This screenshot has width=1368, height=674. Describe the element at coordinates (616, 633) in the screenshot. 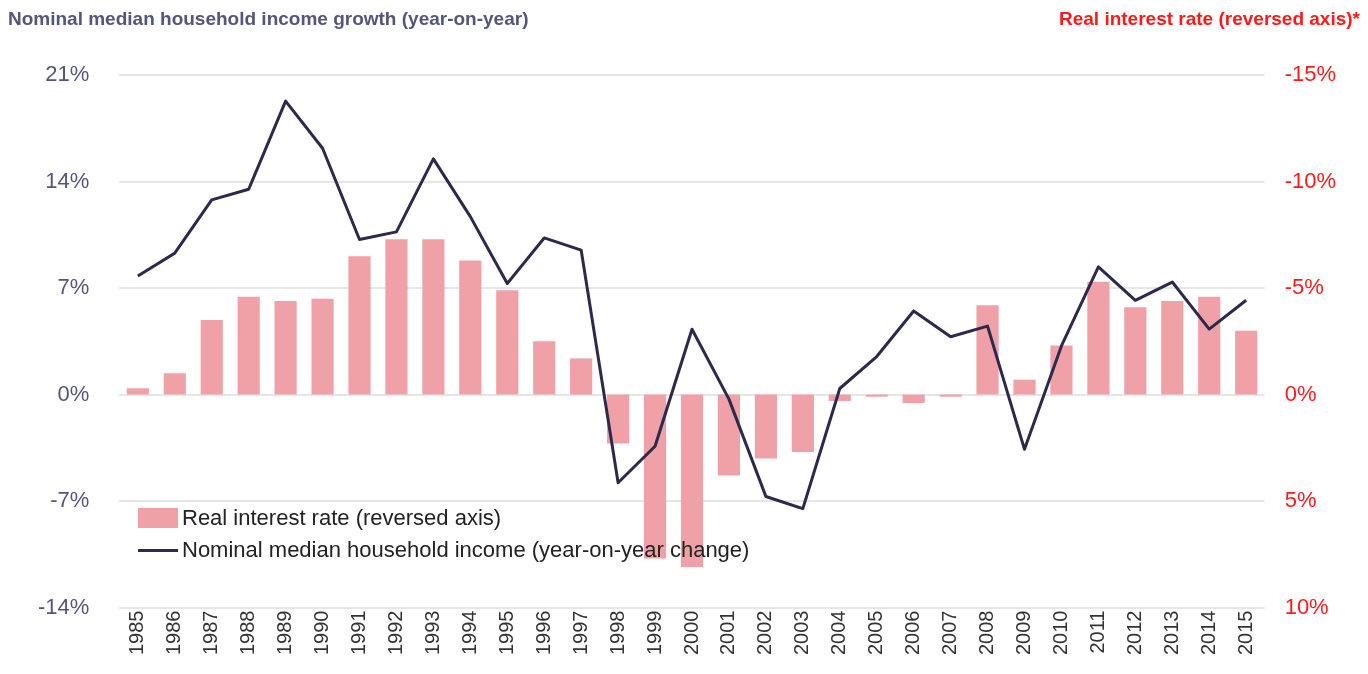

I see `x-tick-label: 1998` at that location.